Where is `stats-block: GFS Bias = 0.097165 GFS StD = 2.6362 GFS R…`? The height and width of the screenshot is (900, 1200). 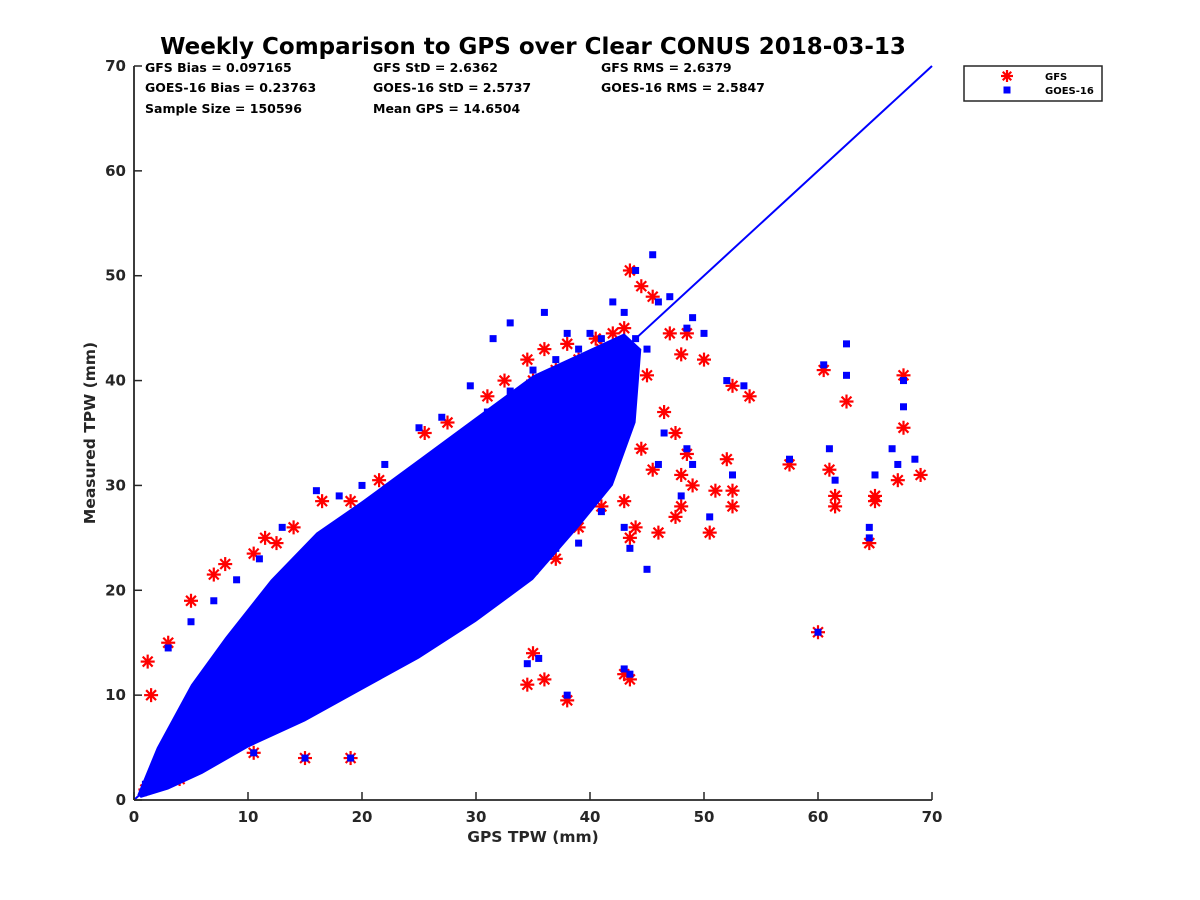 stats-block: GFS Bias = 0.097165 GFS StD = 2.6362 GFS R… is located at coordinates (455, 88).